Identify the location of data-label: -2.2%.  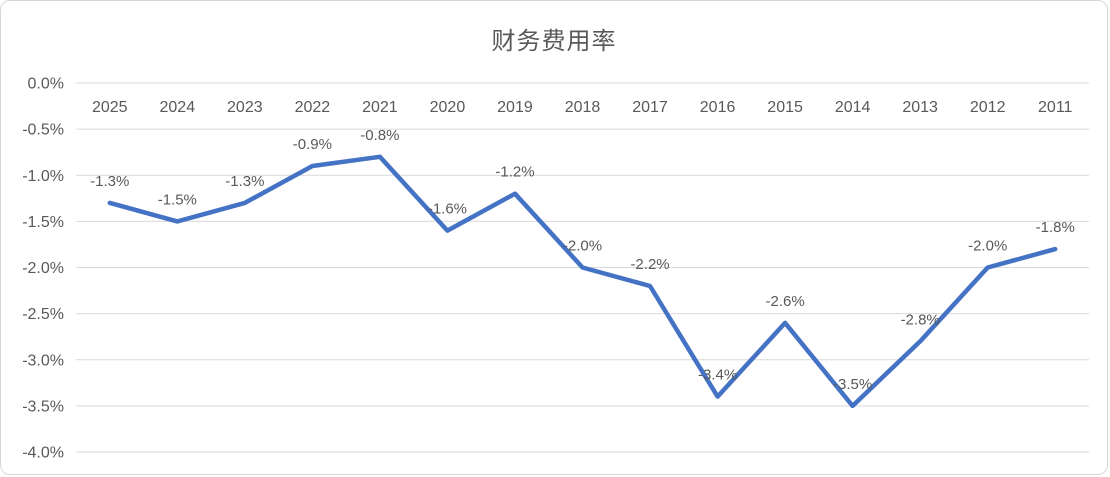
(649, 264).